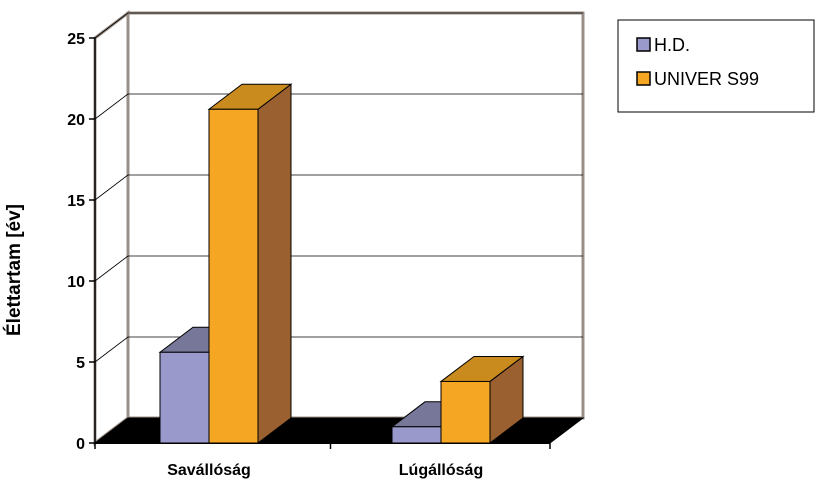 The height and width of the screenshot is (483, 821). I want to click on y-tick-label: 15, so click(76, 201).